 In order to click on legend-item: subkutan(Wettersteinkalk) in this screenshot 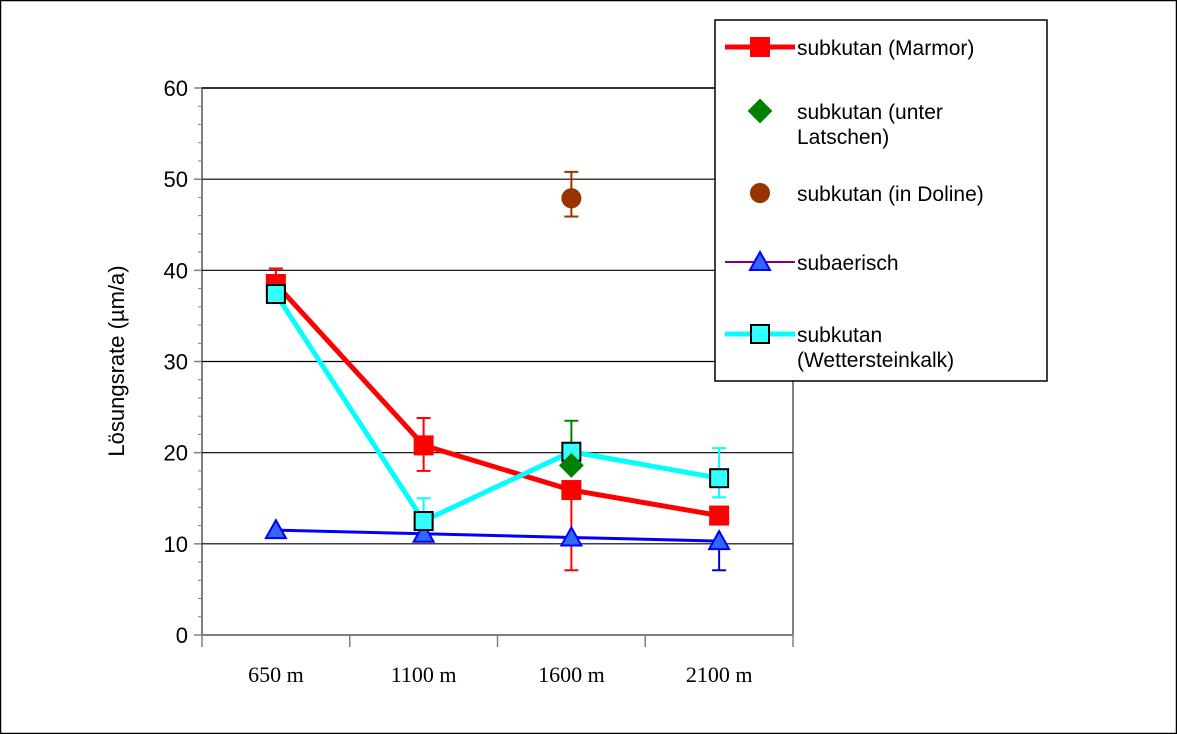, I will do `click(839, 348)`.